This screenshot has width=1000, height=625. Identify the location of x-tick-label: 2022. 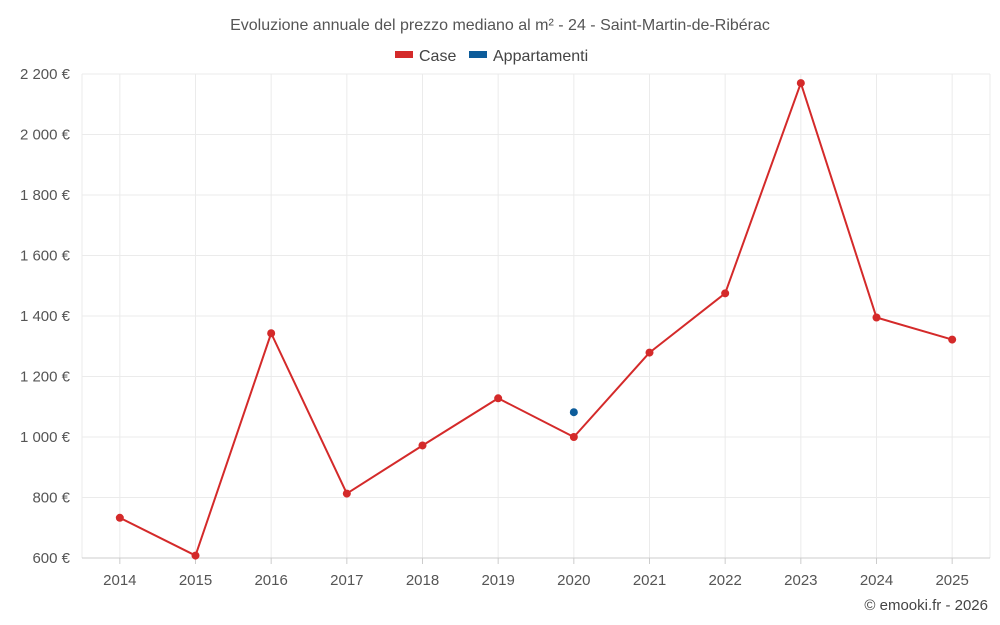
(724, 580).